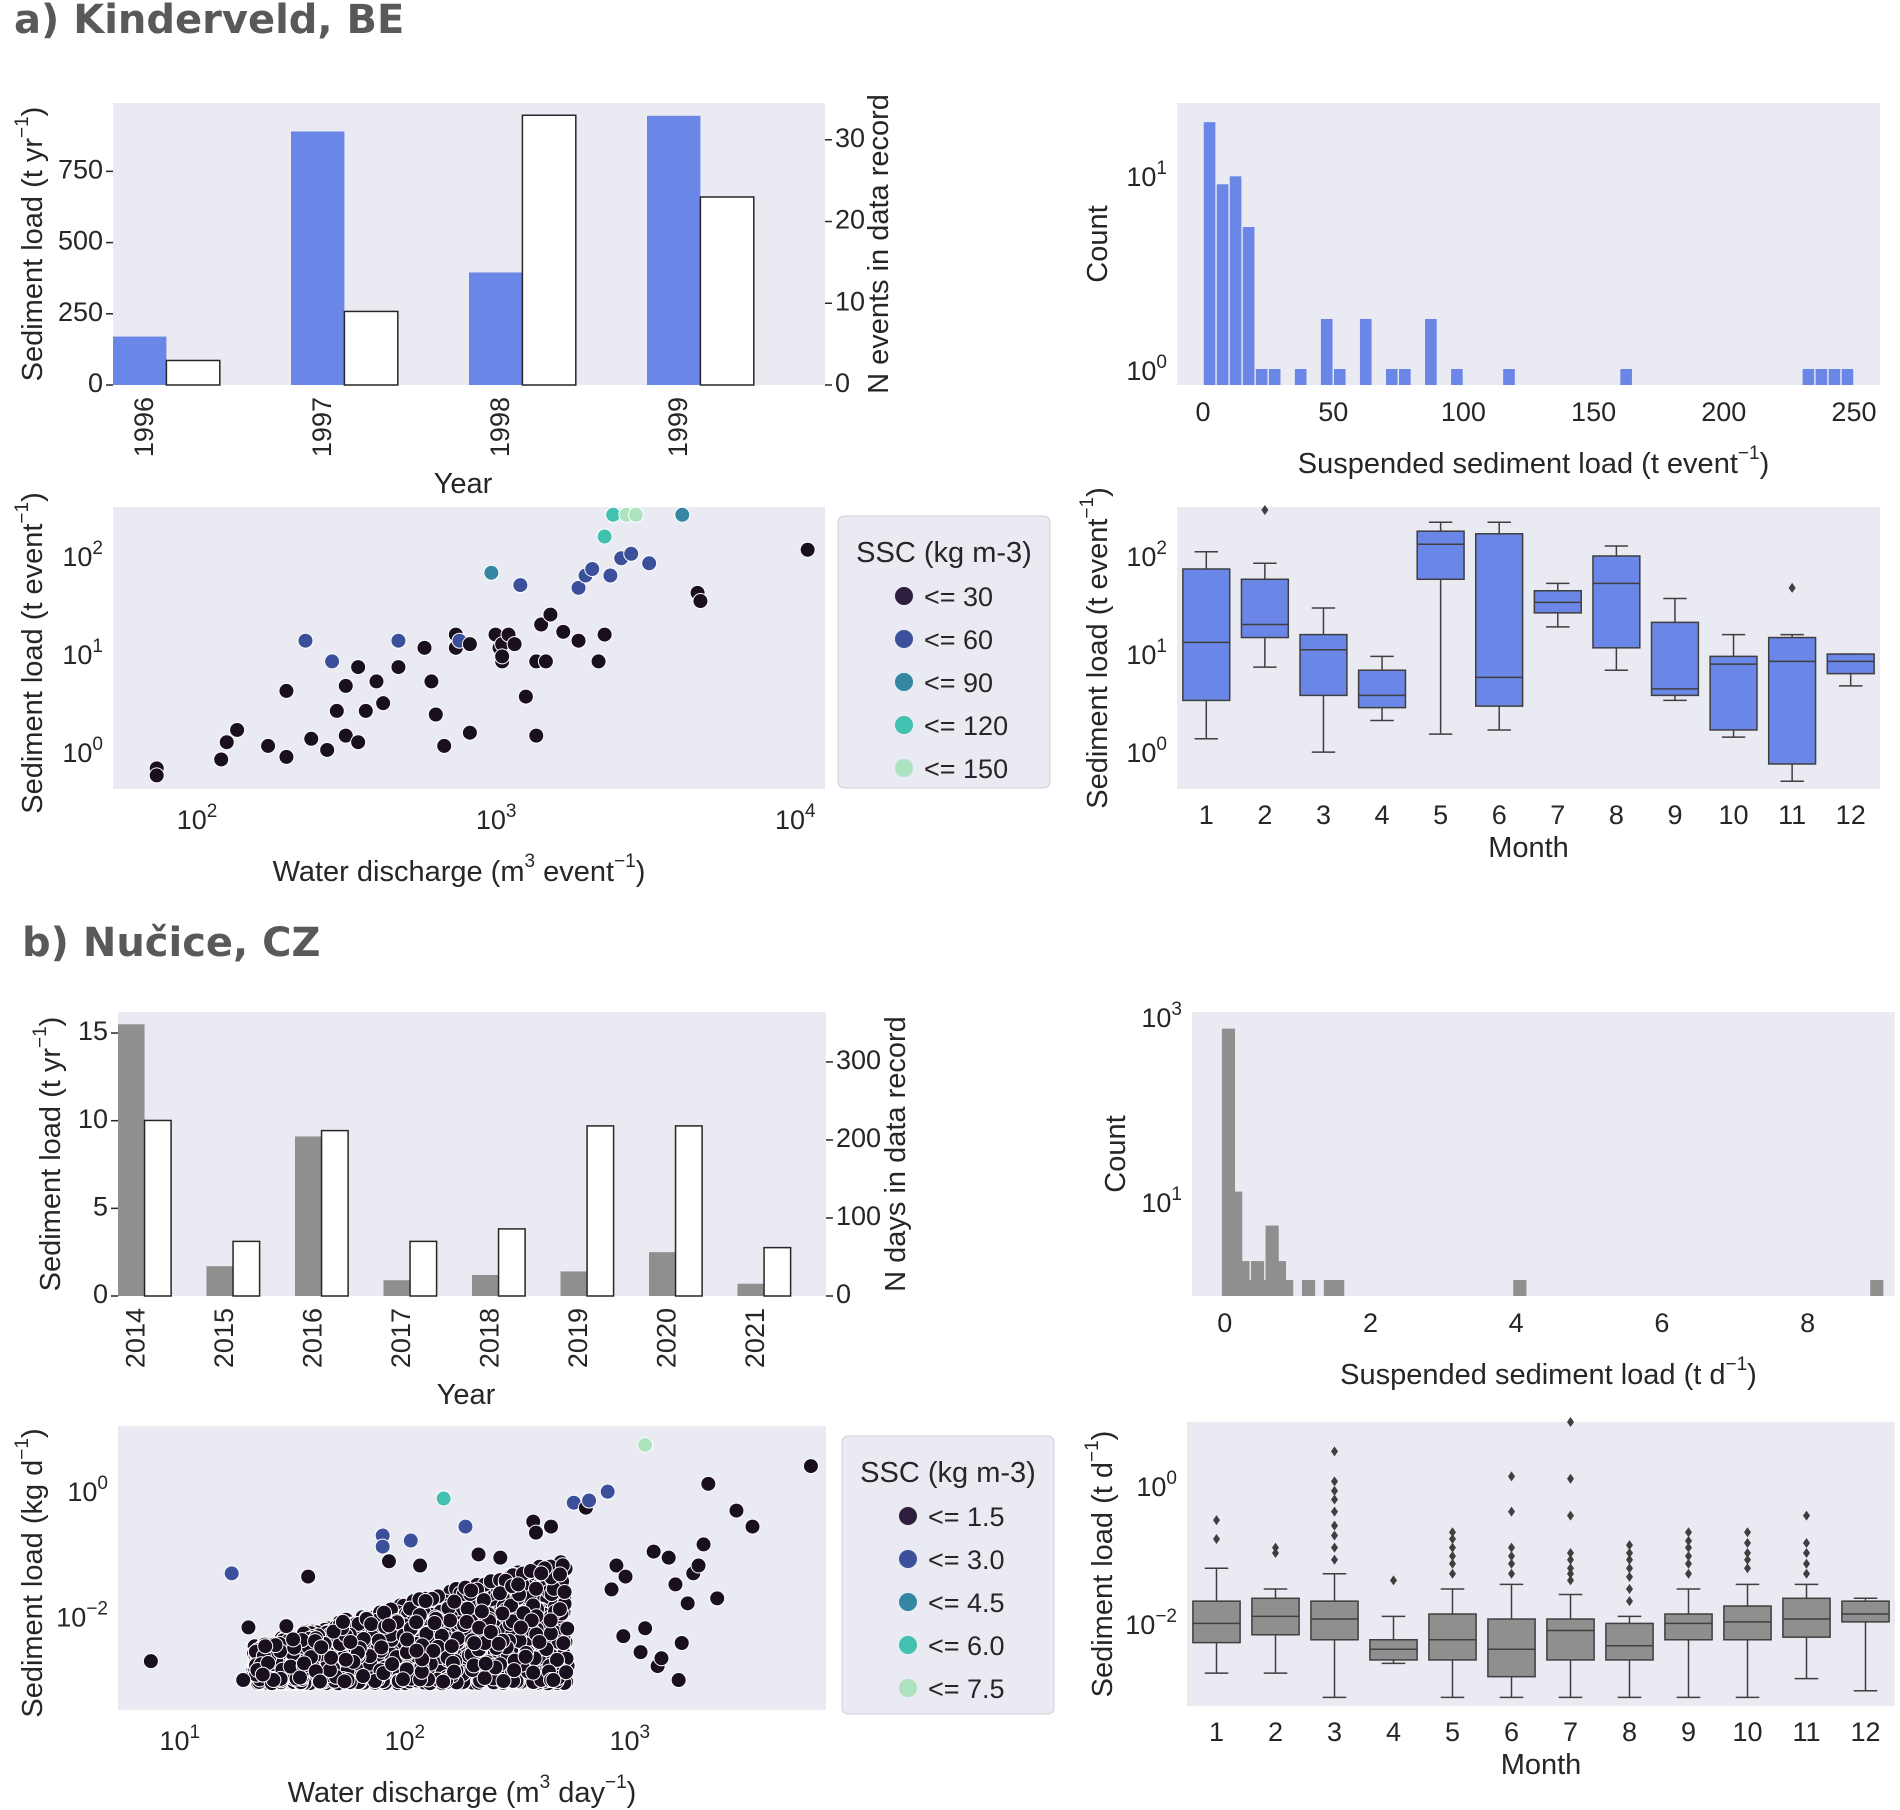  I want to click on y-tick-label: 5, so click(100, 1206).